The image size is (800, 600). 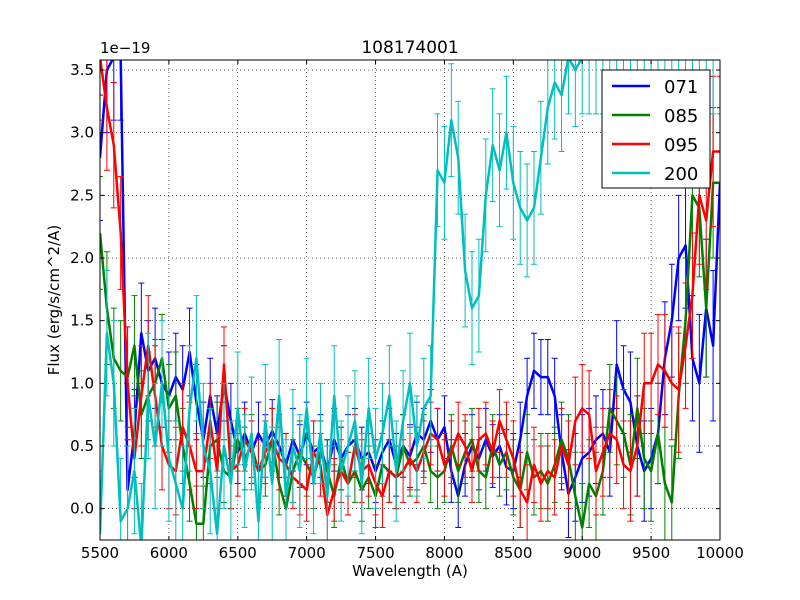 I want to click on x-axis-label: Wavelength (A), so click(x=410, y=571).